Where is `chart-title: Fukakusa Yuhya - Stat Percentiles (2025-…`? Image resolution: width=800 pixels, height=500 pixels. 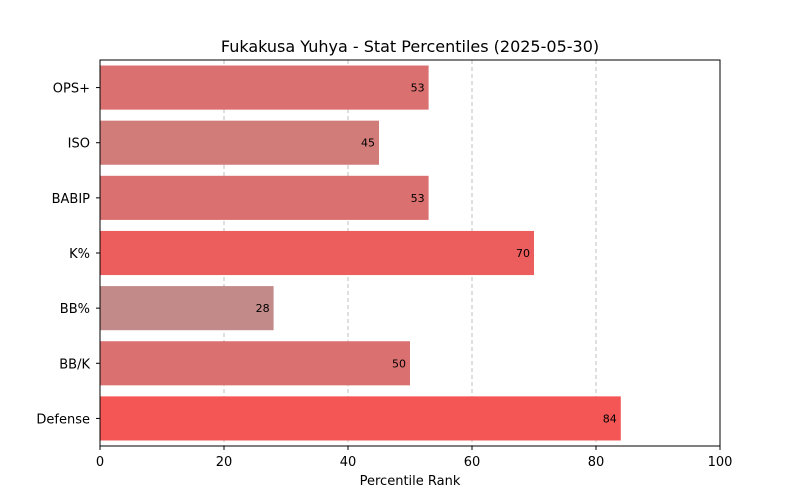 chart-title: Fukakusa Yuhya - Stat Percentiles (2025-… is located at coordinates (410, 46).